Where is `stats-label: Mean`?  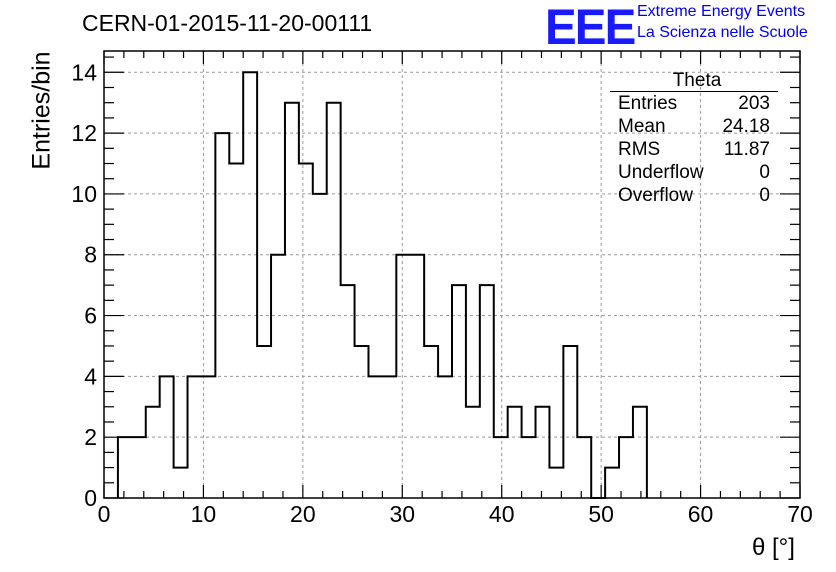
stats-label: Mean is located at coordinates (642, 126).